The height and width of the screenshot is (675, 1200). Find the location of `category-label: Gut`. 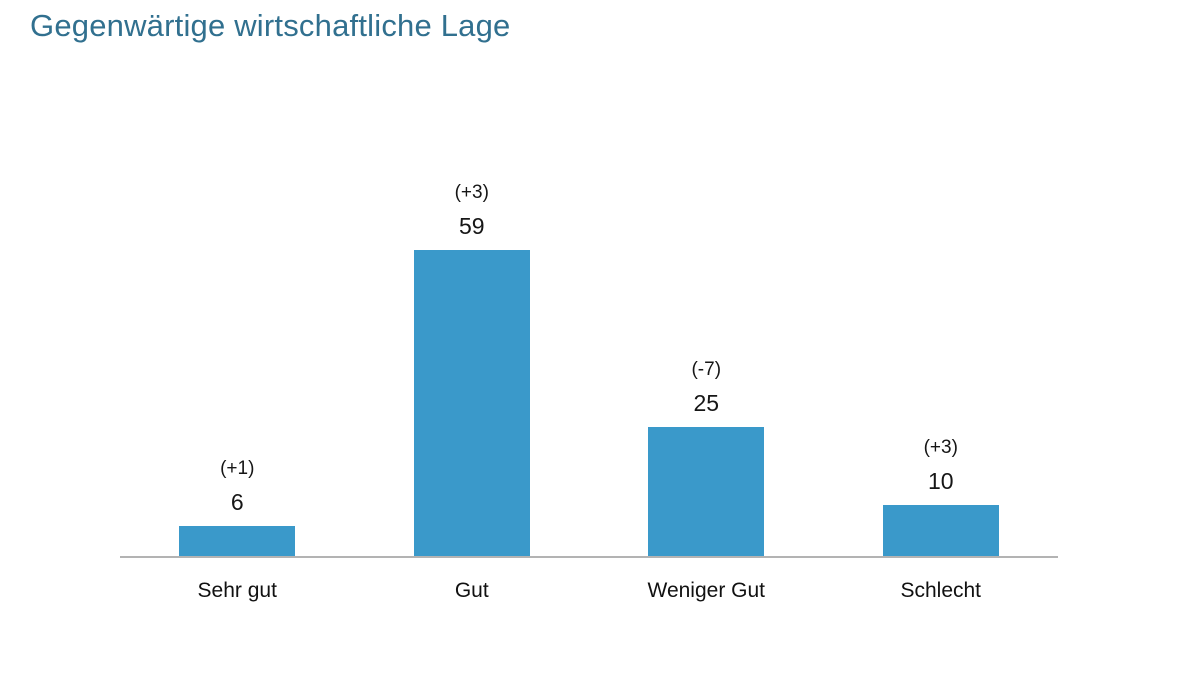

category-label: Gut is located at coordinates (471, 590).